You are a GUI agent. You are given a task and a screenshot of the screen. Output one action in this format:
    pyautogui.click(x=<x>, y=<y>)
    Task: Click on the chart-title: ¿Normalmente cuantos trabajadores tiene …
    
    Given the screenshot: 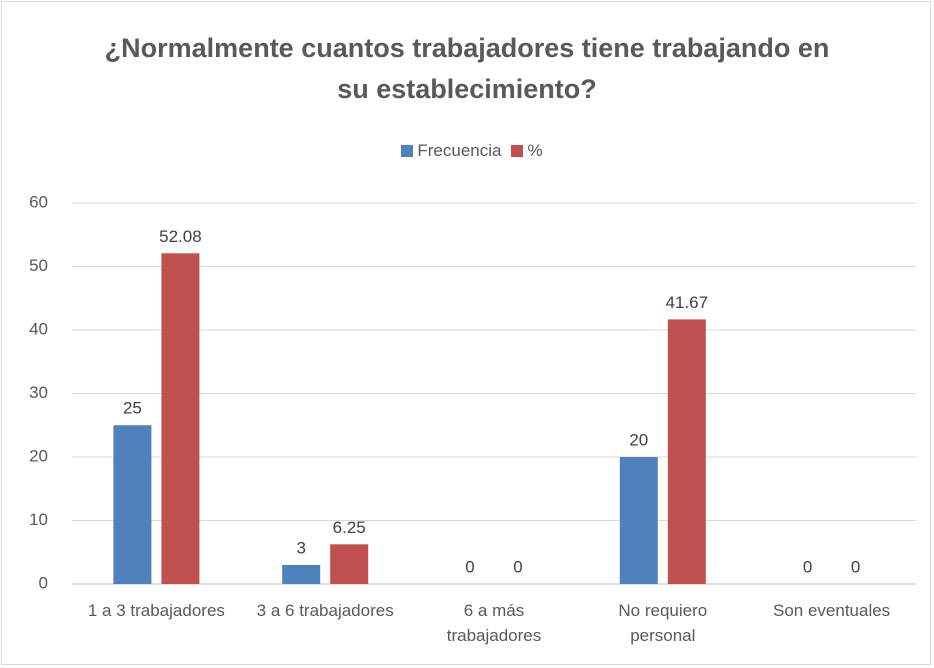 What is the action you would take?
    pyautogui.click(x=467, y=68)
    